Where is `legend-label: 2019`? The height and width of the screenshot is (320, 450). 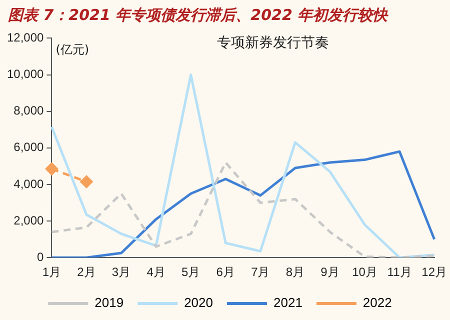
legend-label: 2019 is located at coordinates (109, 302).